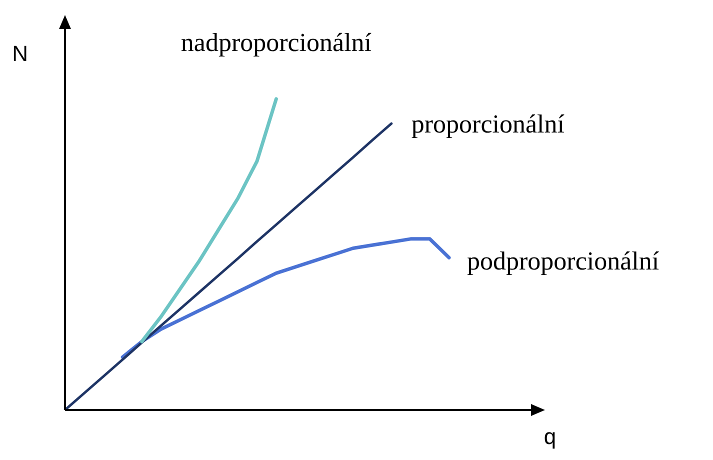  What do you see at coordinates (550, 437) in the screenshot?
I see `x-axis-title: q` at bounding box center [550, 437].